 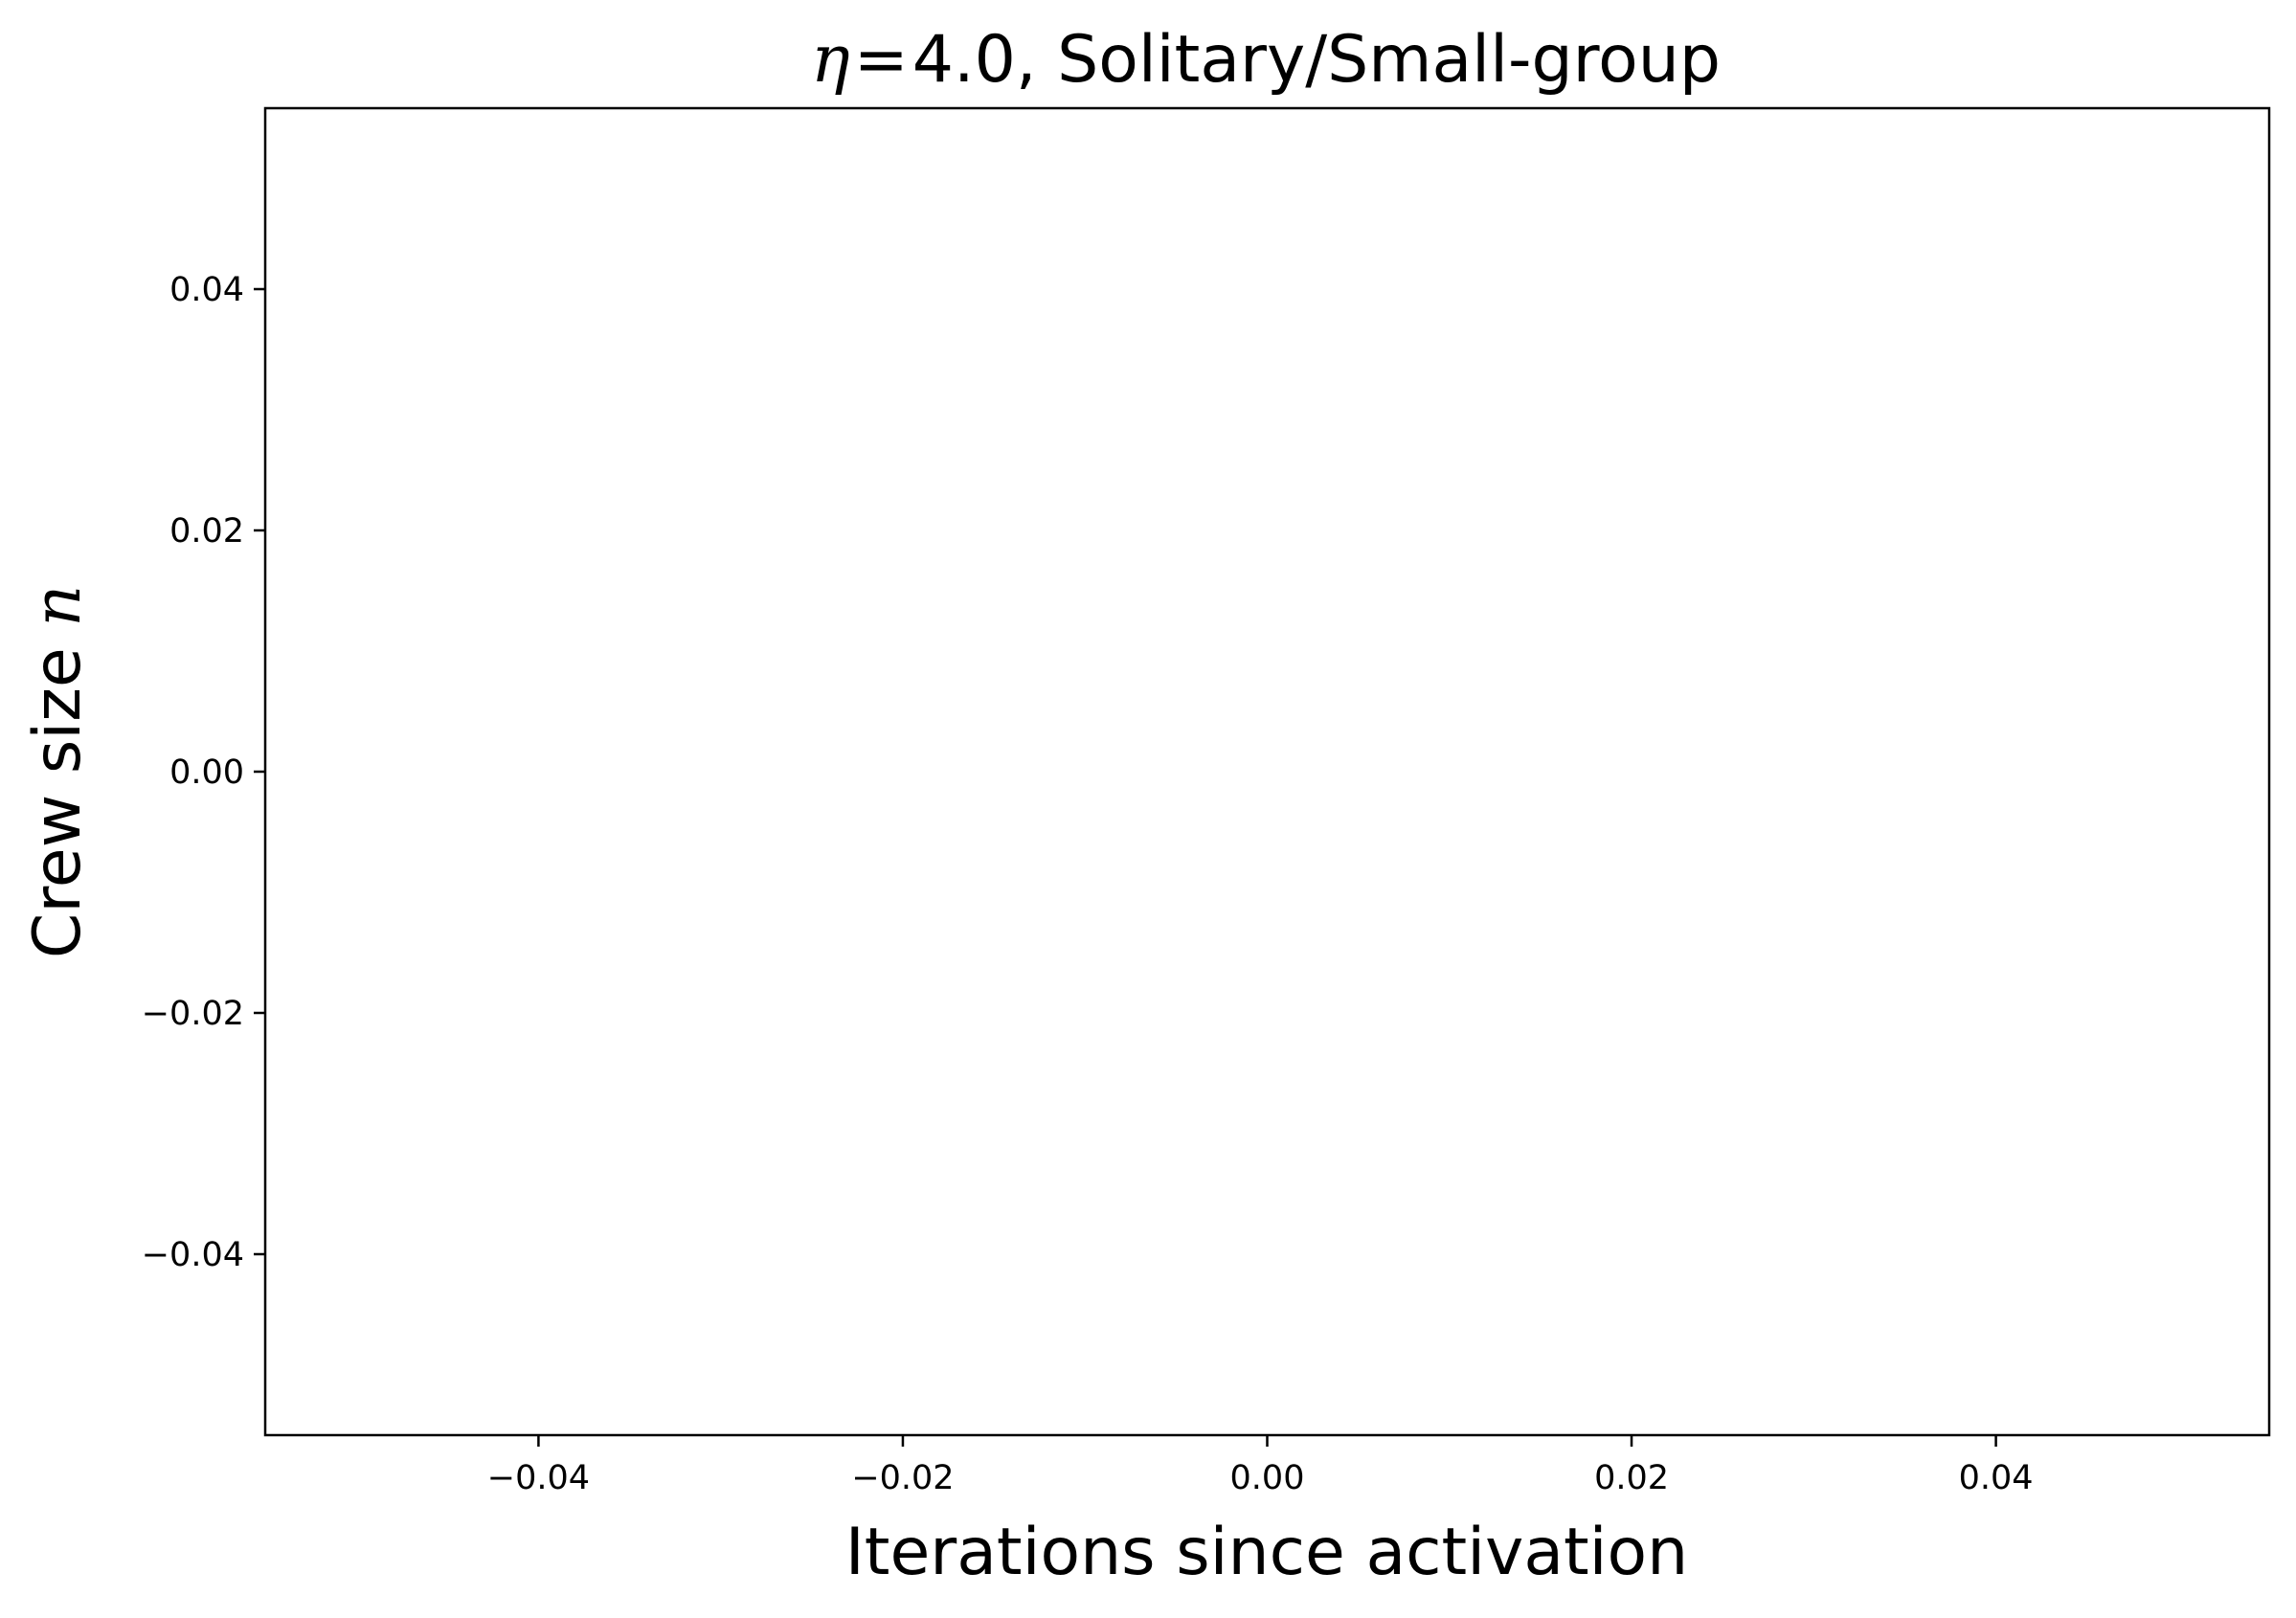 I want to click on title-eta-symbol: η, so click(x=830, y=60).